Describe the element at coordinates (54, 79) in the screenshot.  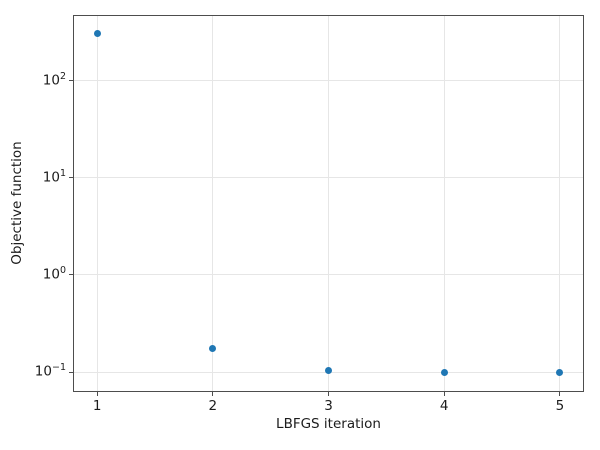
I see `y-tick-label: 10²` at that location.